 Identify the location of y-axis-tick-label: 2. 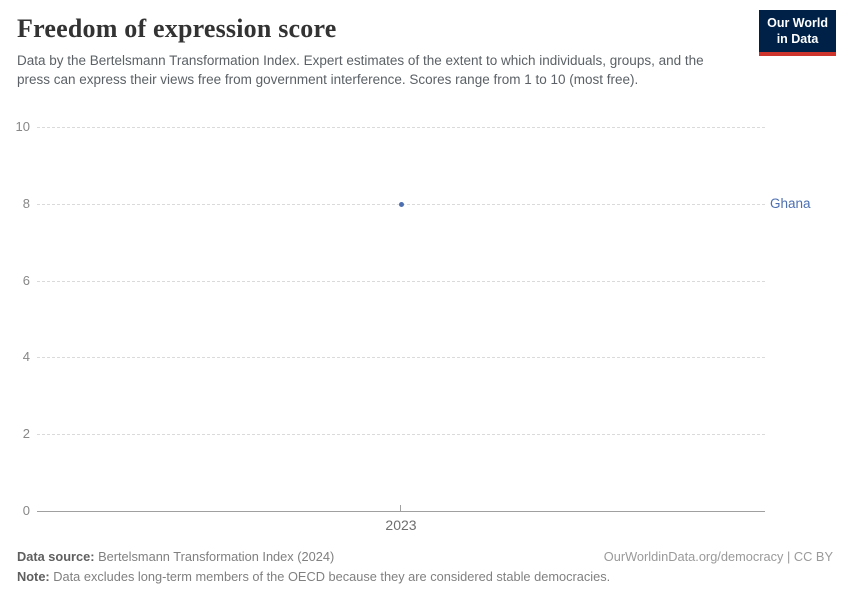
(26, 433).